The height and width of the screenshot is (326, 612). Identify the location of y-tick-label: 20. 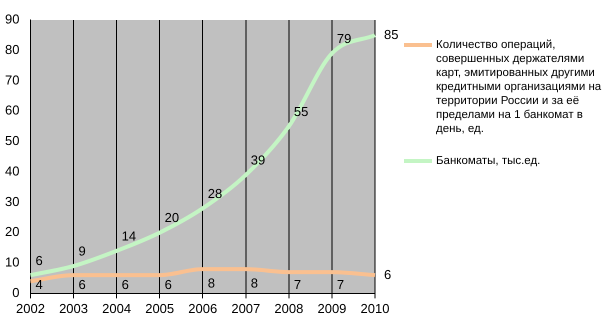
(12, 232).